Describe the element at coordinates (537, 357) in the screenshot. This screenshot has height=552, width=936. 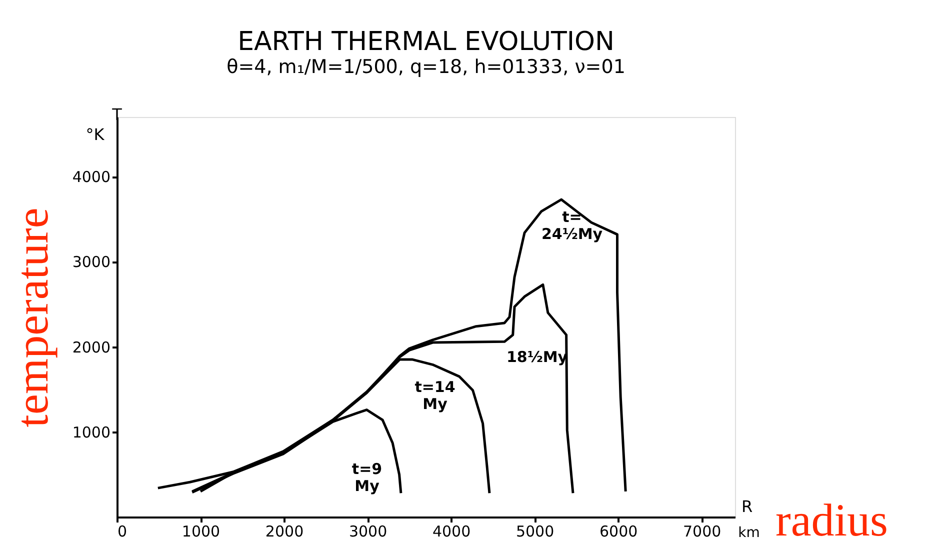
I see `annotation: 18½My` at that location.